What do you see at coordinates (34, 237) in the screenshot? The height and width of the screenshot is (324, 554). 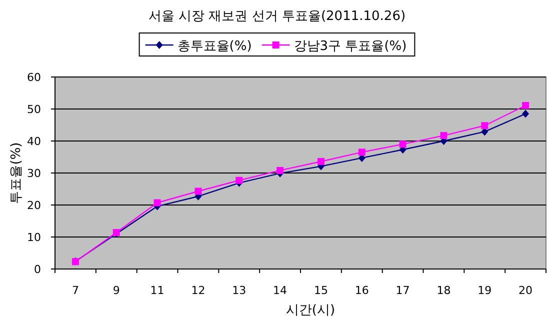 I see `ytick: 10` at bounding box center [34, 237].